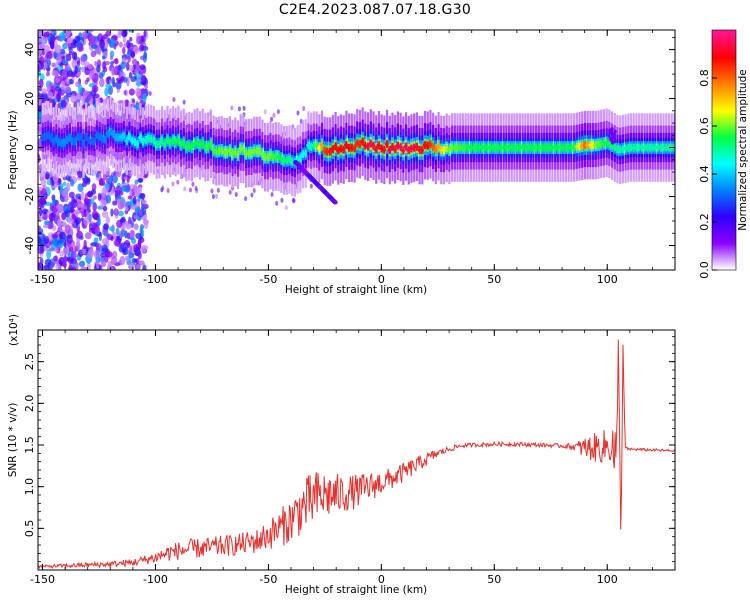 The height and width of the screenshot is (600, 750). Describe the element at coordinates (381, 579) in the screenshot. I see `x-tick-label: 0` at that location.